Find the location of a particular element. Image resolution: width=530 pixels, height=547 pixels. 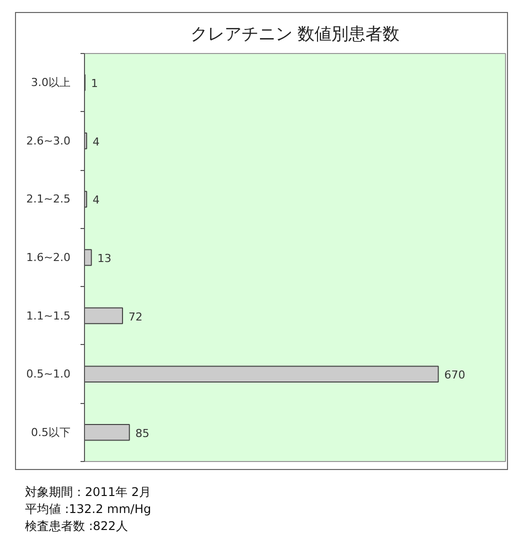

data-label: 670 is located at coordinates (455, 375).